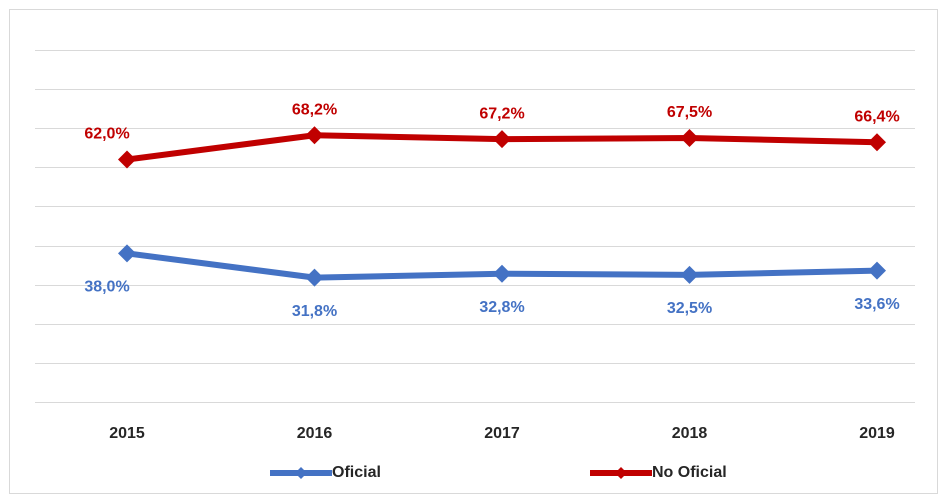 This screenshot has width=947, height=497. I want to click on data-label: 68,2%, so click(314, 109).